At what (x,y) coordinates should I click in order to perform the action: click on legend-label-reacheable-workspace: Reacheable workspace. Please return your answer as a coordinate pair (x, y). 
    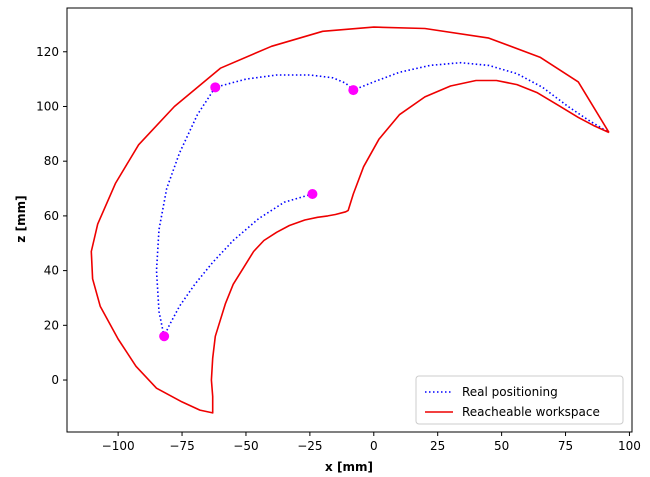
    Looking at the image, I should click on (531, 412).